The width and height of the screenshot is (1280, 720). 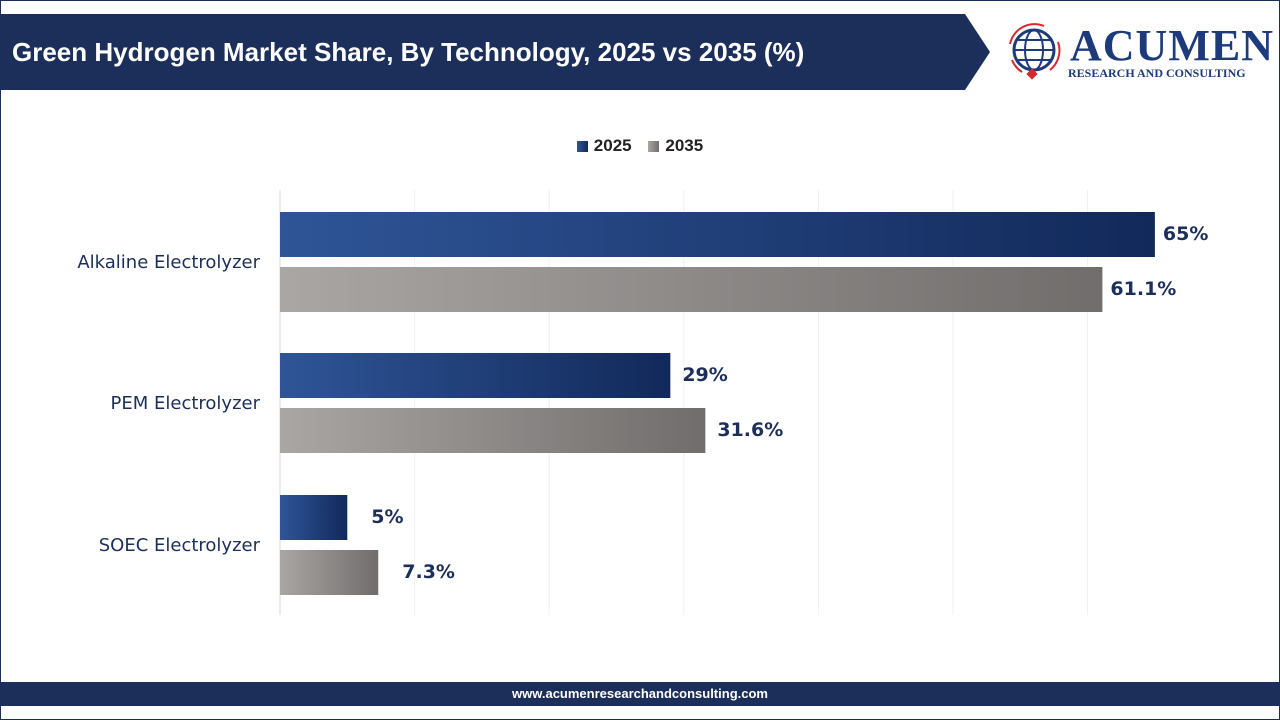 What do you see at coordinates (640, 146) in the screenshot?
I see `legend: 2025 2035` at bounding box center [640, 146].